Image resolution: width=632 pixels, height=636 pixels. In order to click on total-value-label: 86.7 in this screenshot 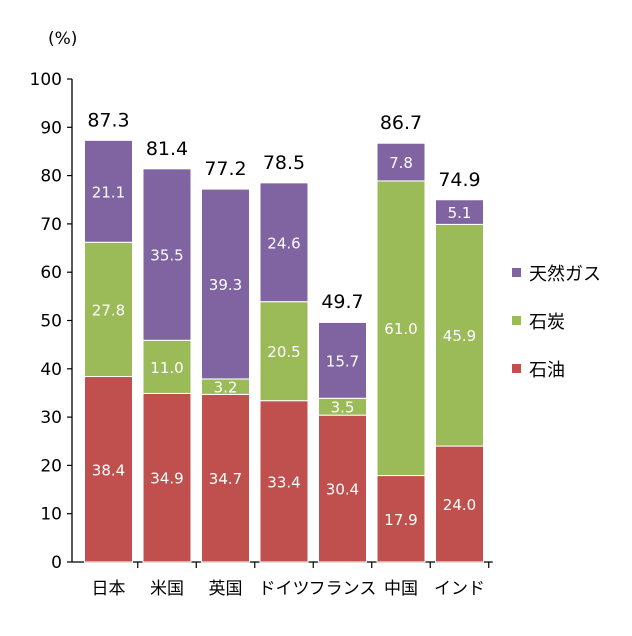, I will do `click(401, 123)`.